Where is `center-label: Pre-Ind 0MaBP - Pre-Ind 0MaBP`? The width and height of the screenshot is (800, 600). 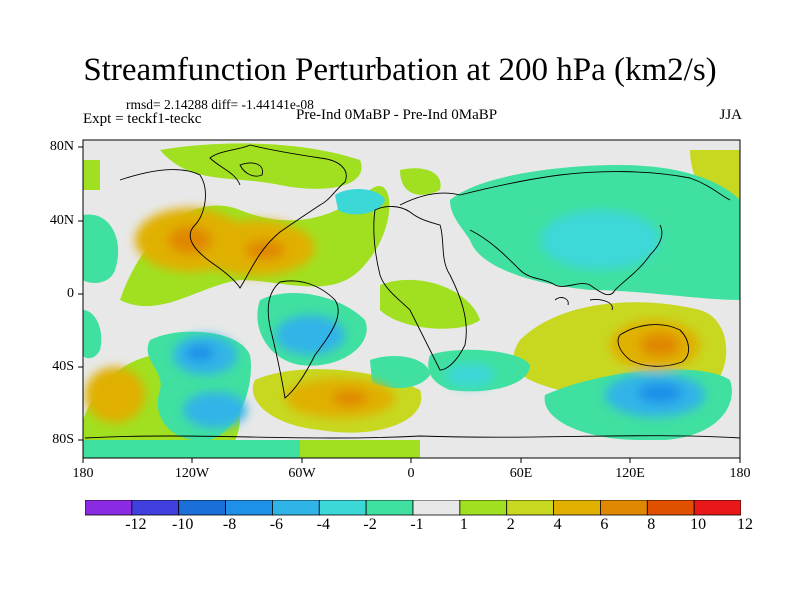
center-label: Pre-Ind 0MaBP - Pre-Ind 0MaBP is located at coordinates (397, 115).